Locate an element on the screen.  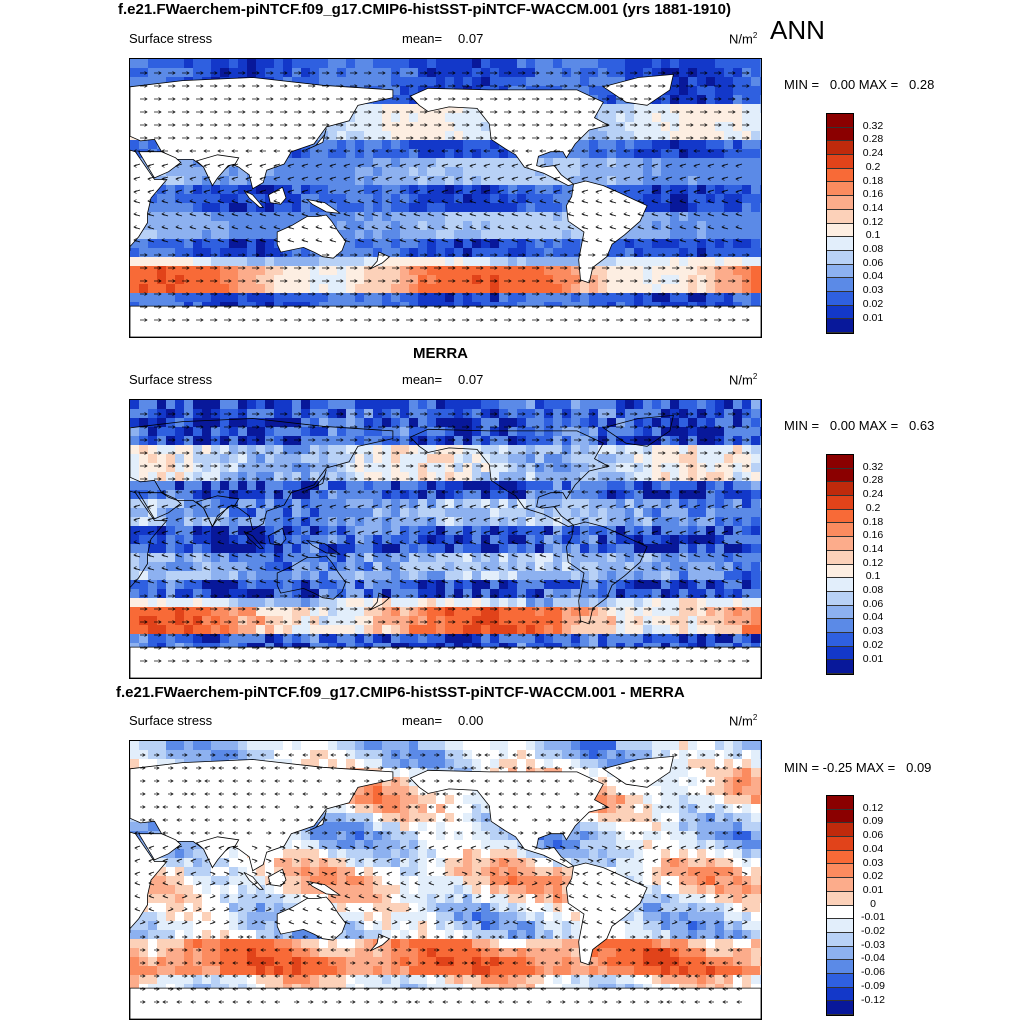
land-samerica is located at coordinates (606, 573).